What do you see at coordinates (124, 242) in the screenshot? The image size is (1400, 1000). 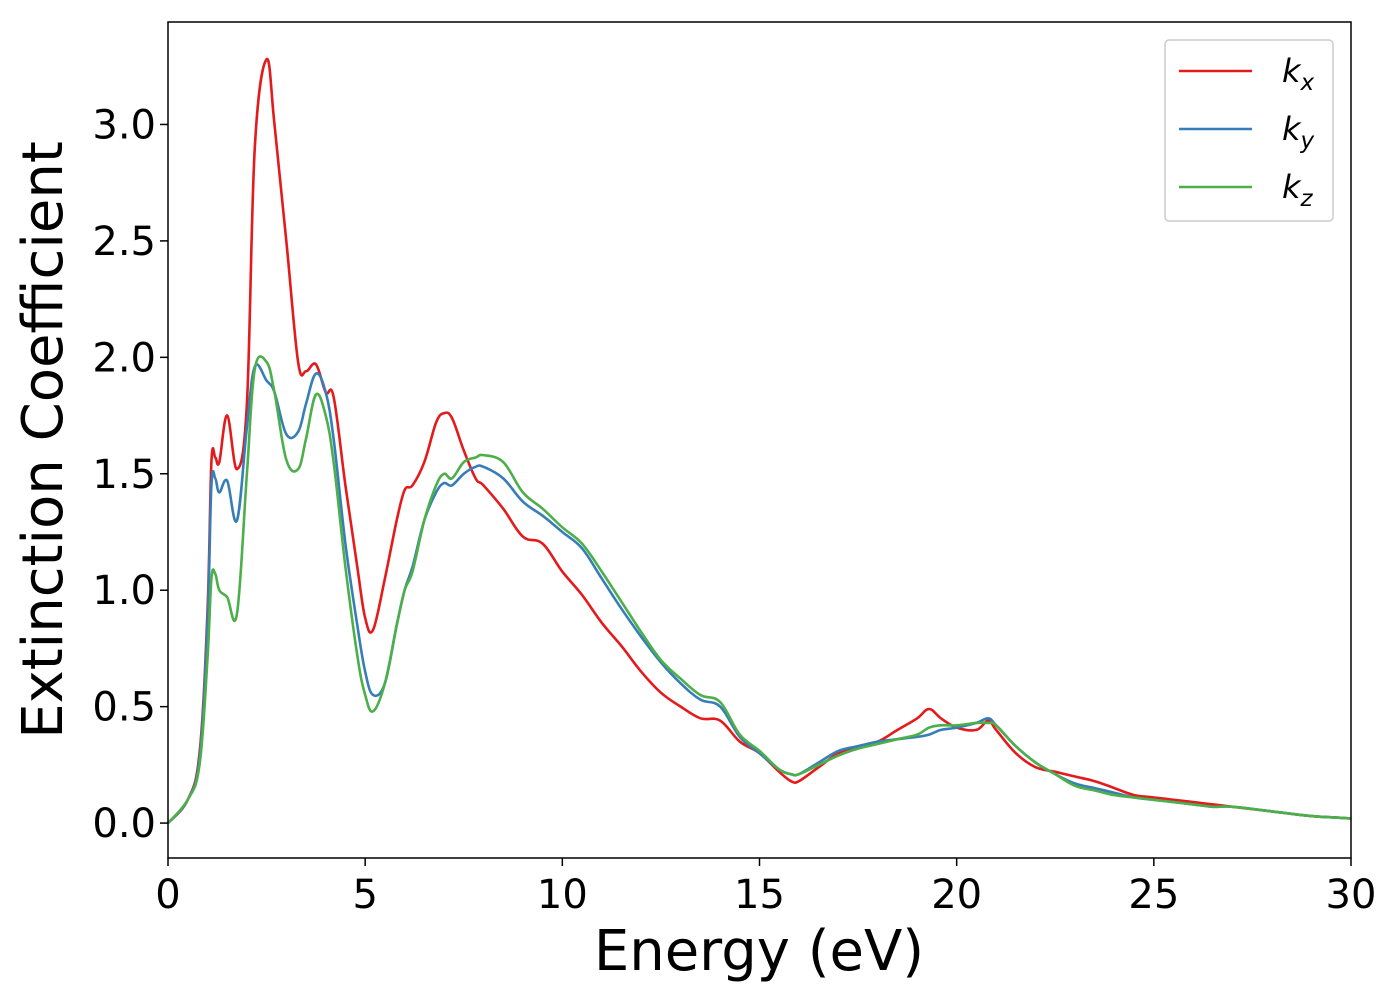 I see `y-tick-label: 2.5` at bounding box center [124, 242].